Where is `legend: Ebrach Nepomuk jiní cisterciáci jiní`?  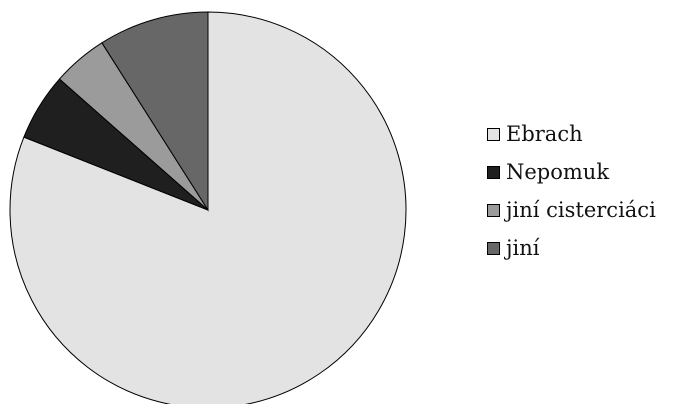 legend: Ebrach Nepomuk jiní cisterciáci jiní is located at coordinates (587, 191).